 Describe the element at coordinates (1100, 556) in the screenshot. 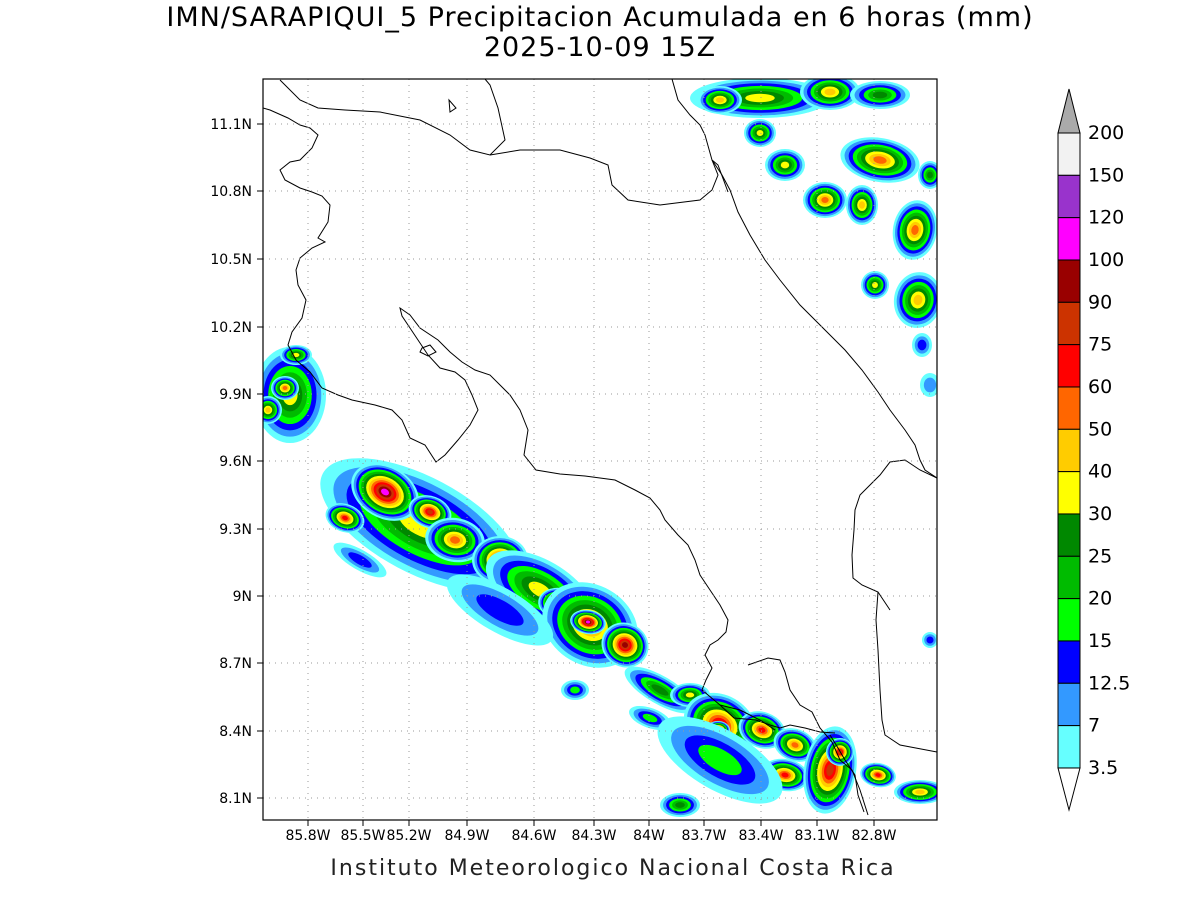

I see `colorbar-label: 25` at that location.